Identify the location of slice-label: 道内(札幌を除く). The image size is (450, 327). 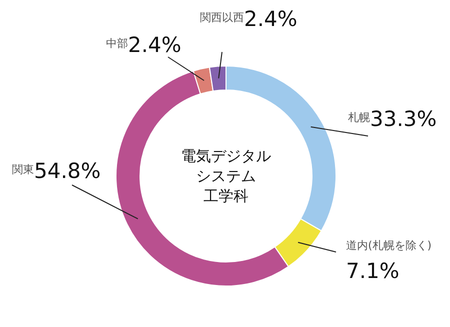
(389, 245).